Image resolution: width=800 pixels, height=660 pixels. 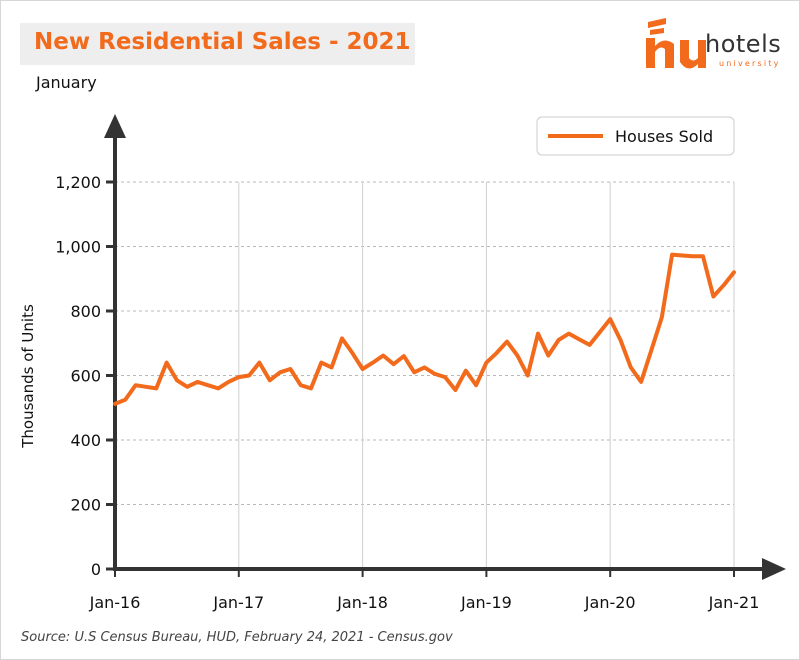 What do you see at coordinates (676, 43) in the screenshot?
I see `logo-mark-icon` at bounding box center [676, 43].